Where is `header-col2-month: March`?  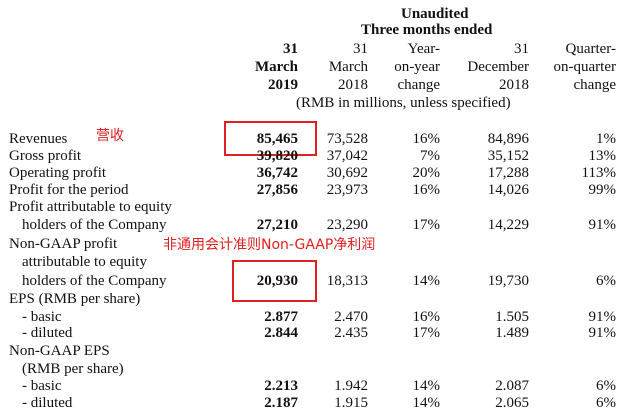
header-col2-month: March is located at coordinates (348, 67).